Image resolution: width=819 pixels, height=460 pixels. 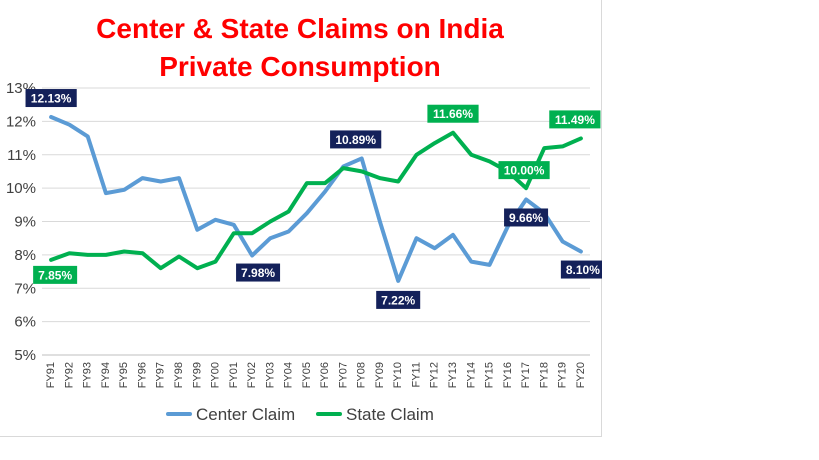 I want to click on x-tick-label: FY93, so click(x=88, y=375).